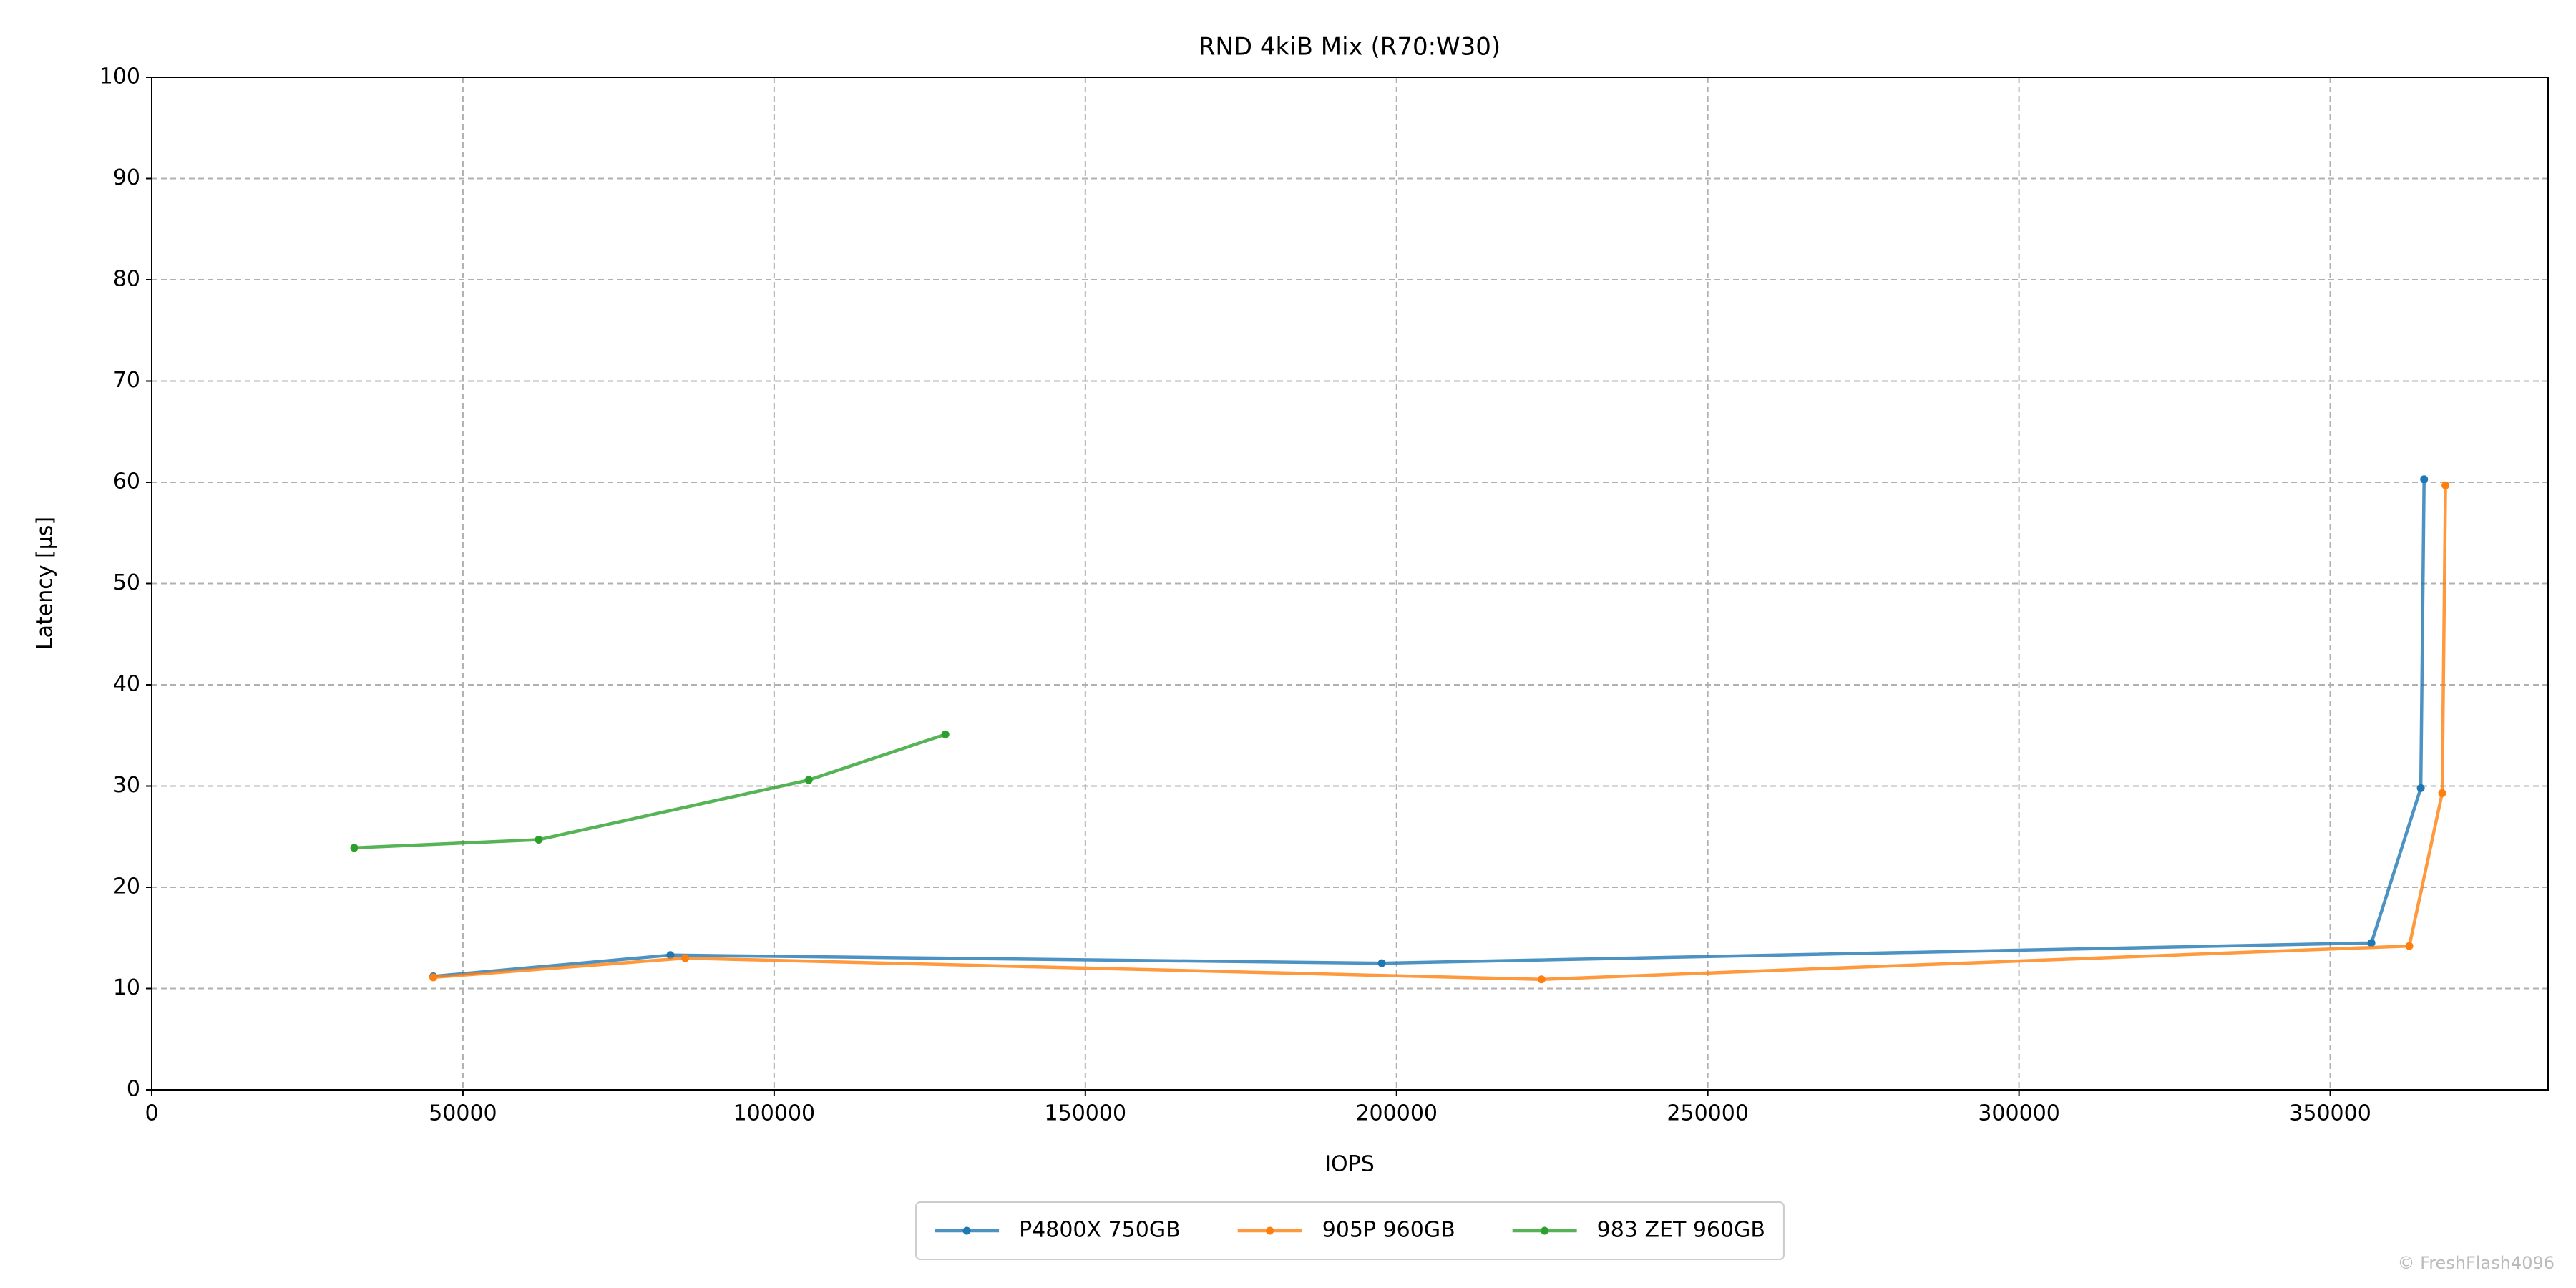 This screenshot has width=2576, height=1288. Describe the element at coordinates (126, 684) in the screenshot. I see `y-tick-label: 40` at that location.